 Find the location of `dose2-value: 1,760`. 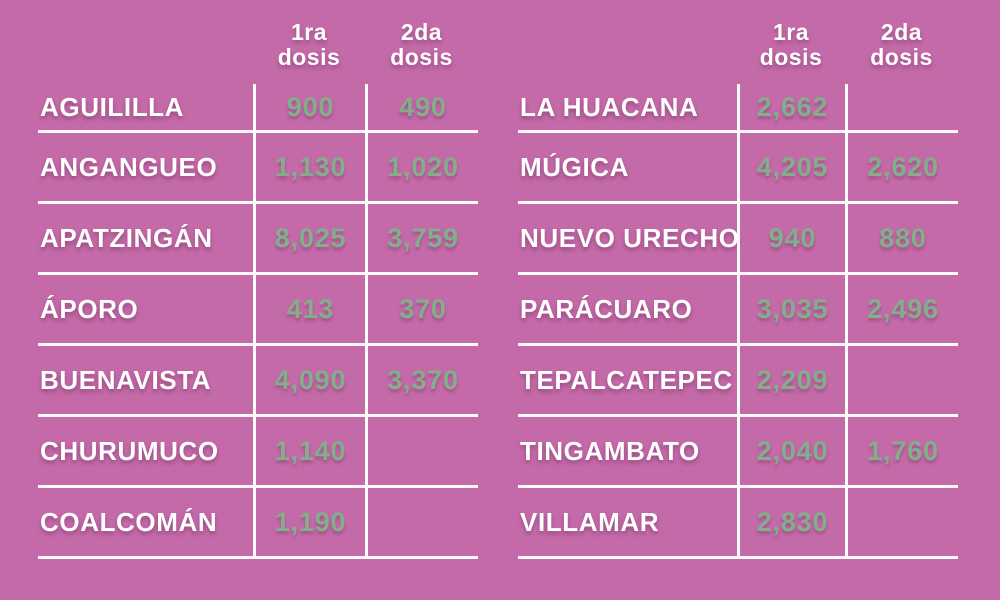

dose2-value: 1,760 is located at coordinates (901, 451).